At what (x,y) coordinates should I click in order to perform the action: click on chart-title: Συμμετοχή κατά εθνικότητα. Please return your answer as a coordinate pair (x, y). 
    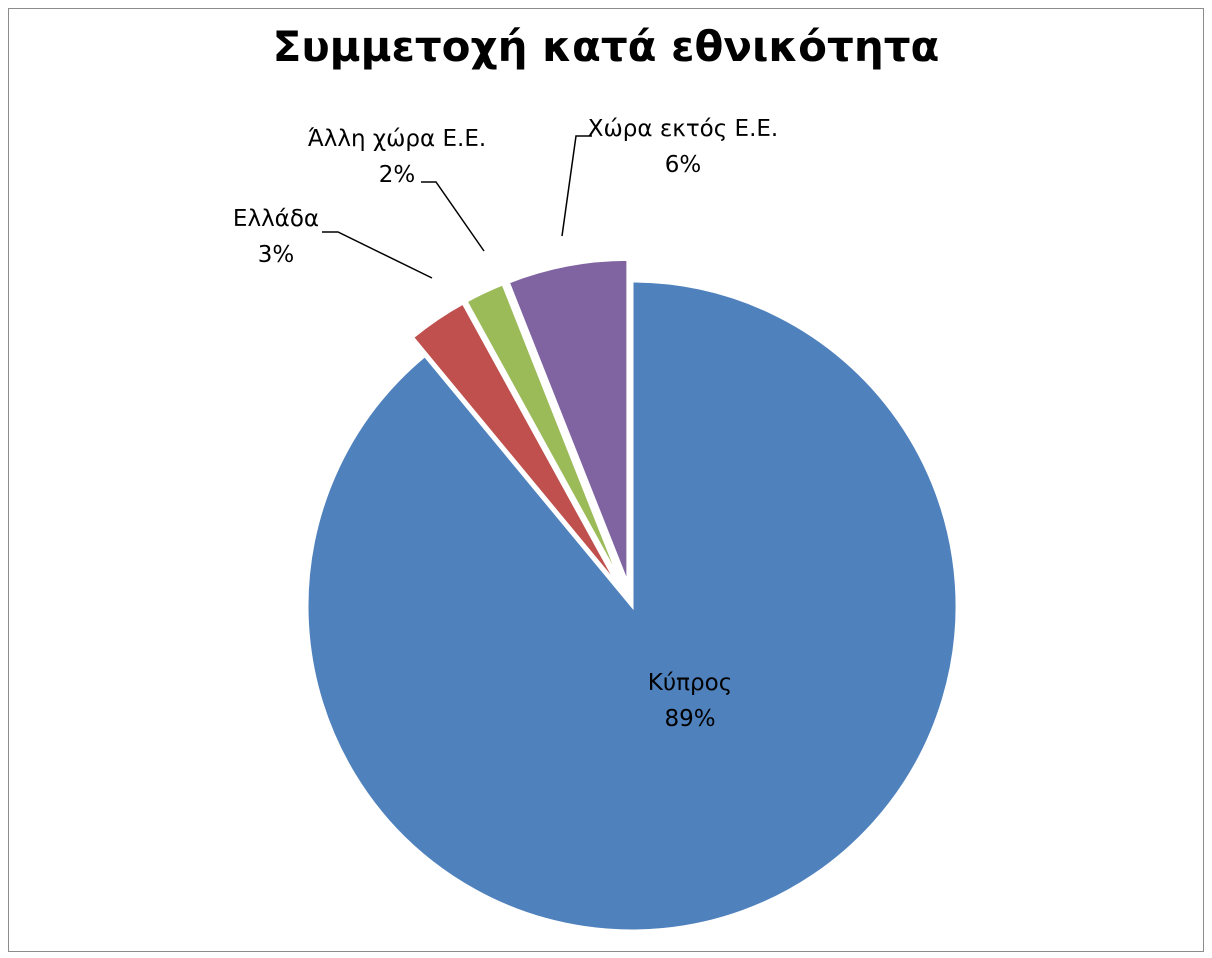
    Looking at the image, I should click on (606, 46).